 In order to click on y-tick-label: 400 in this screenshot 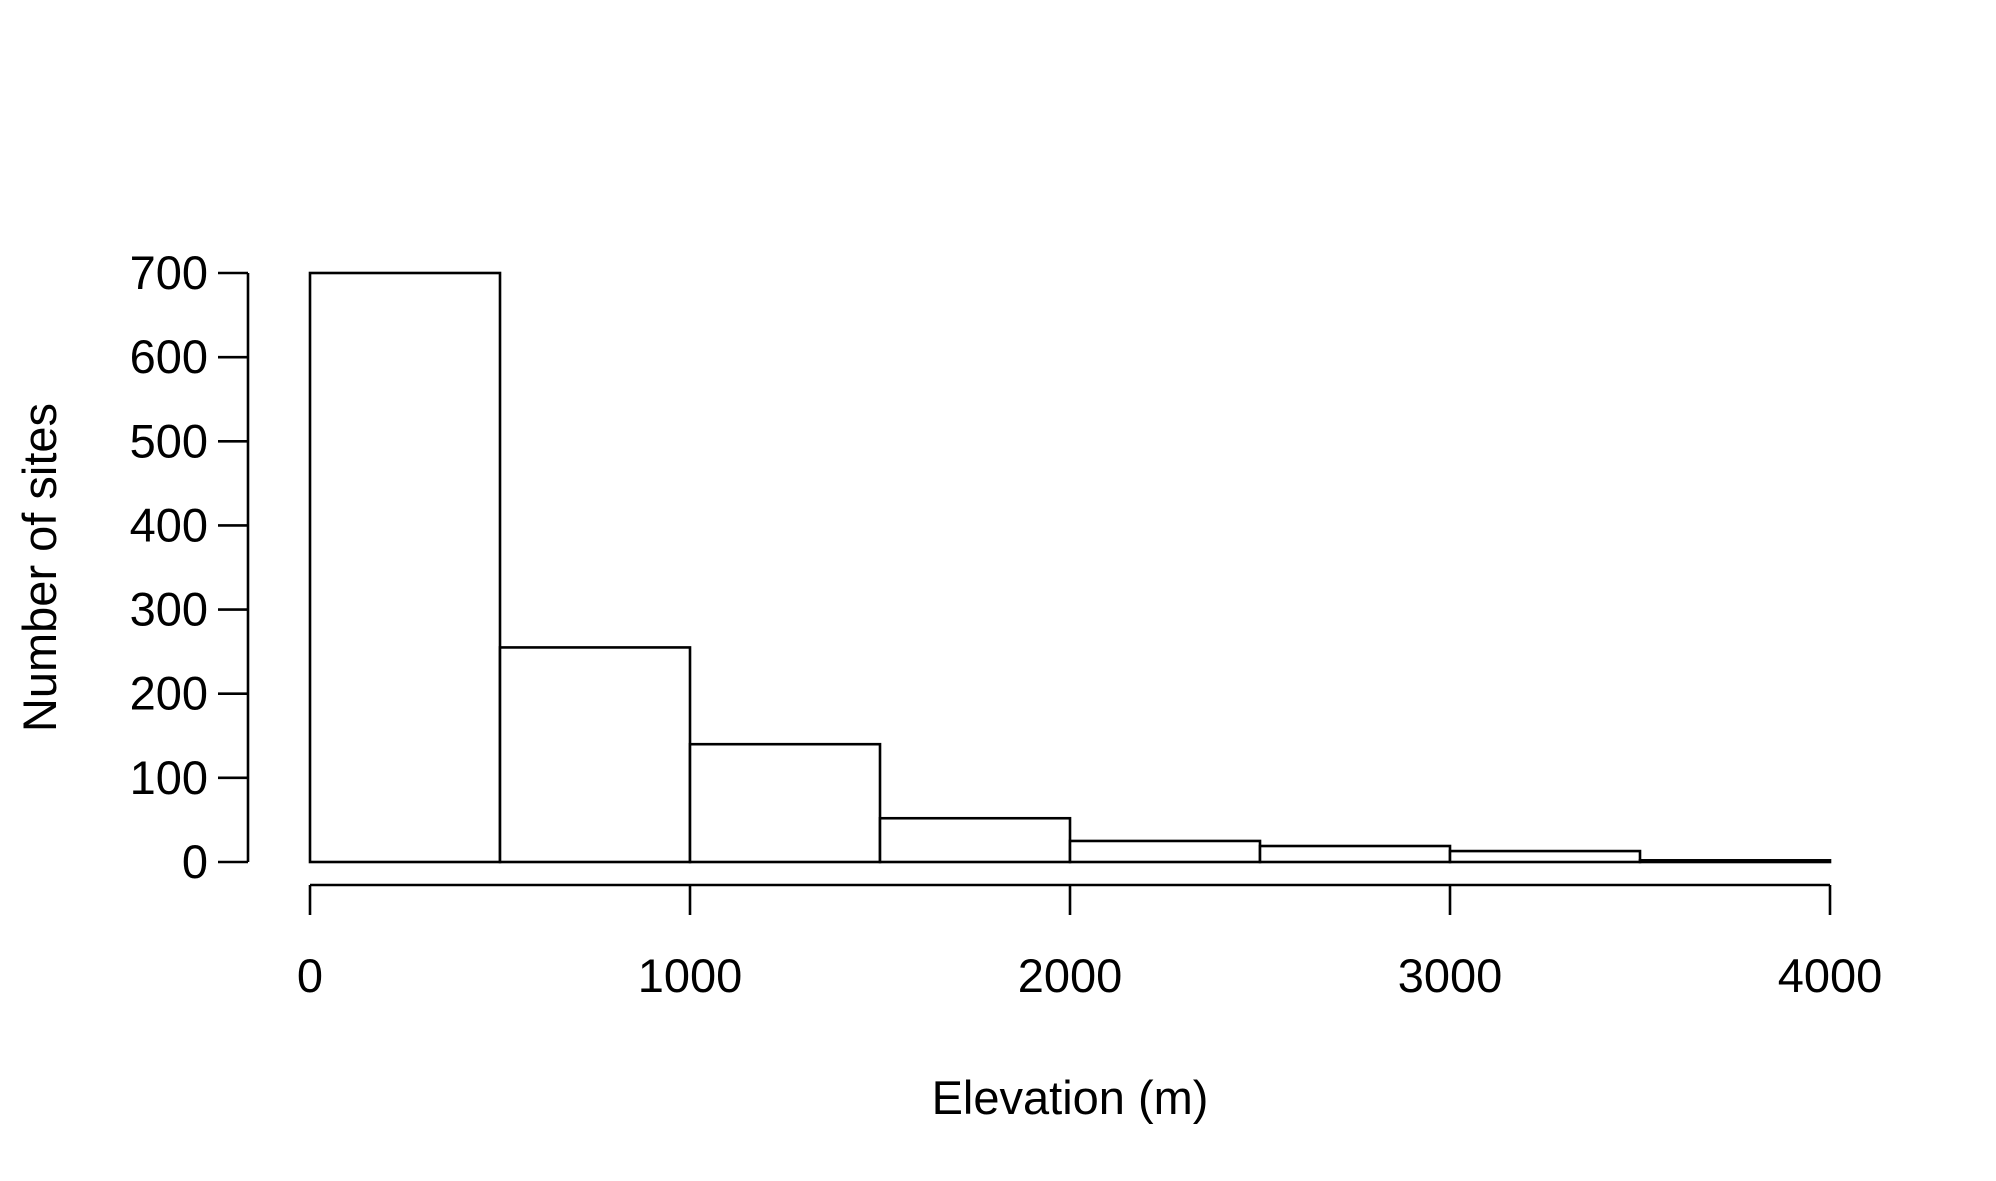, I will do `click(169, 524)`.